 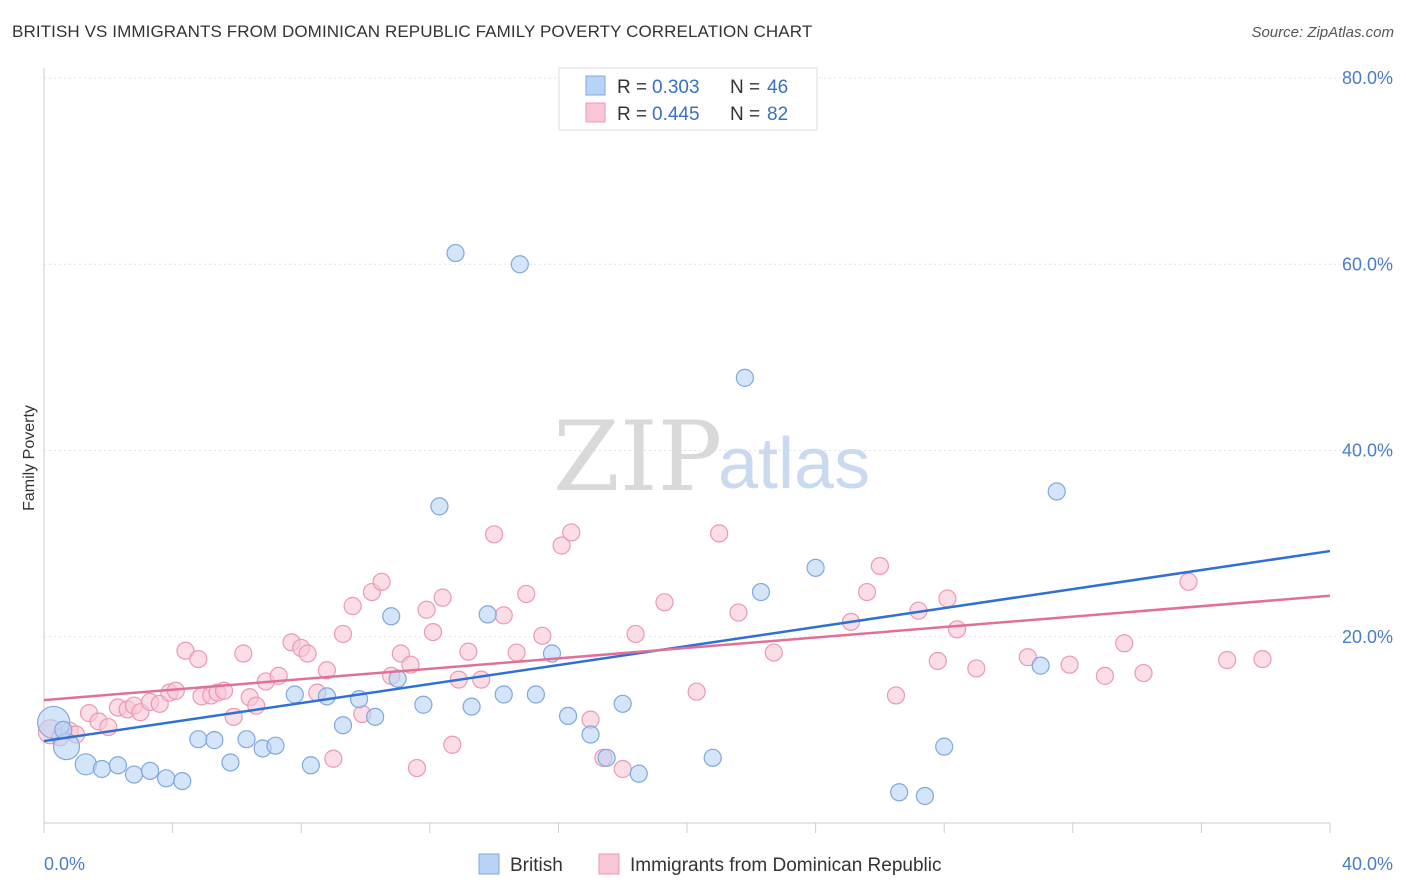 I want to click on series-legend-label-british: British, so click(x=536, y=865).